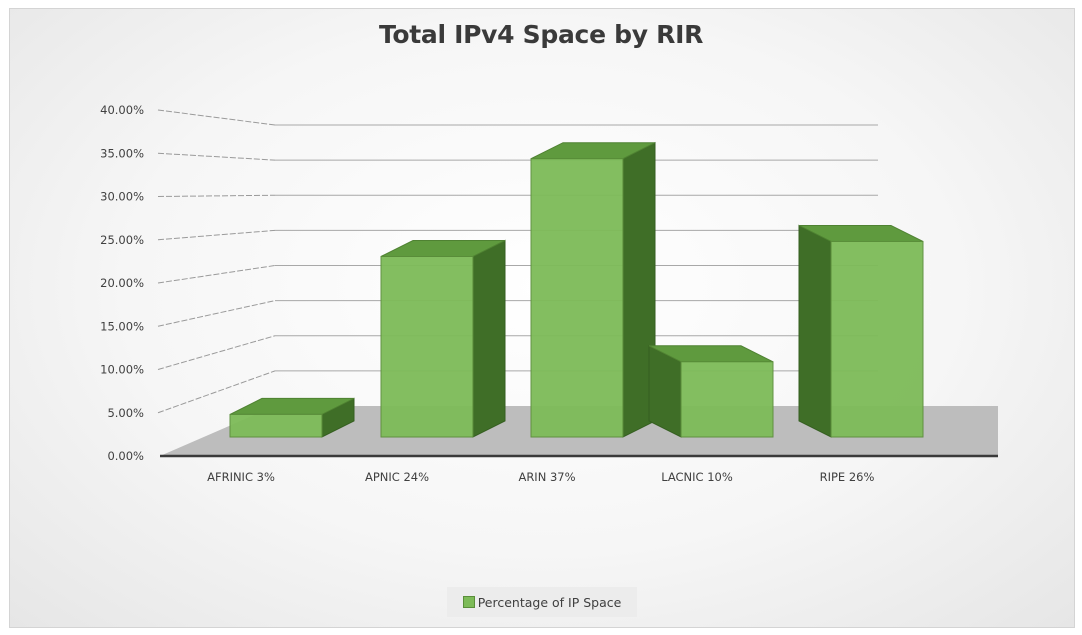  Describe the element at coordinates (122, 326) in the screenshot. I see `y-tick-label: 15.00%` at that location.